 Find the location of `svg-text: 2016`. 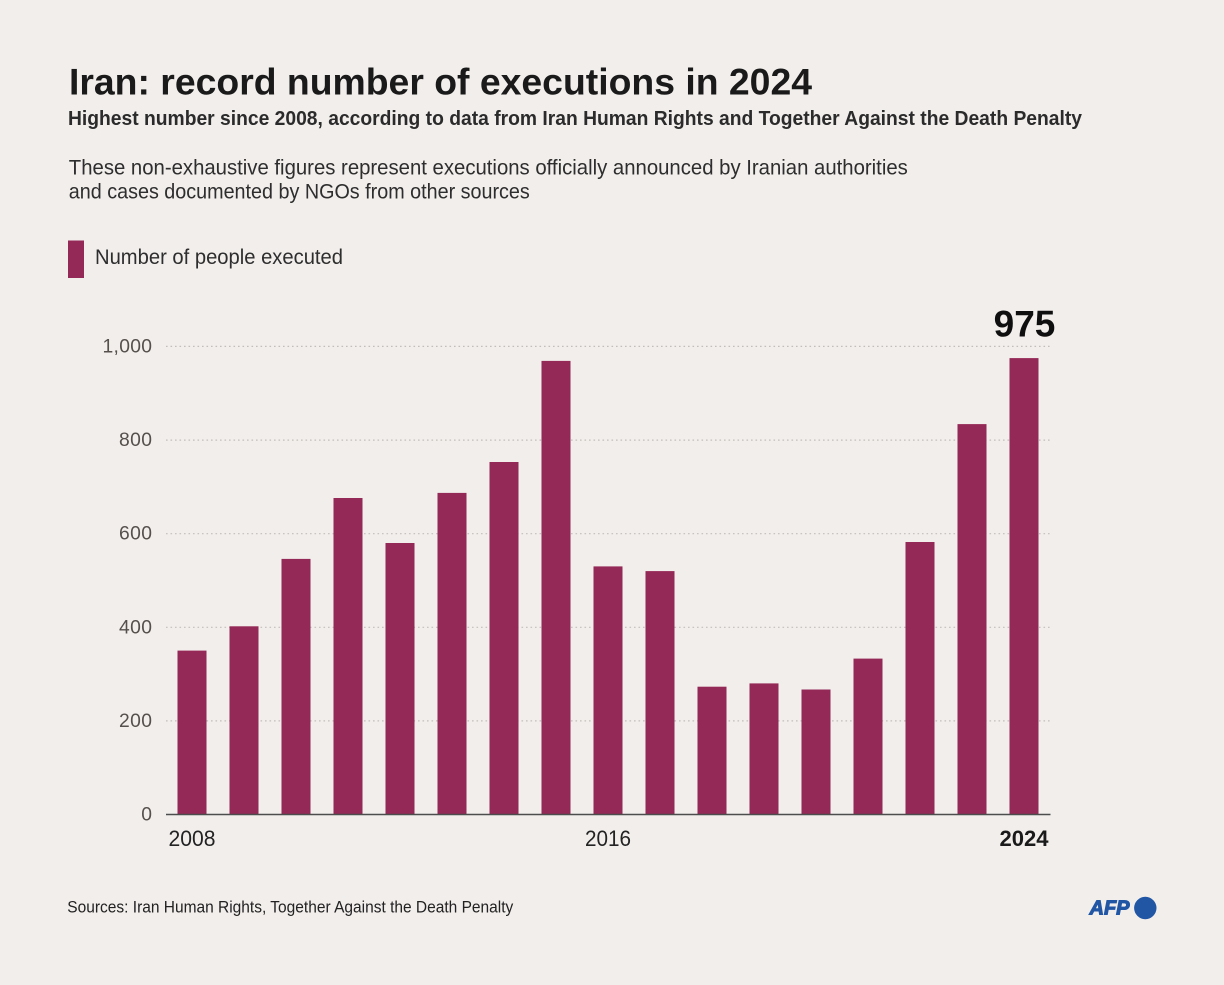

svg-text: 2016 is located at coordinates (608, 838).